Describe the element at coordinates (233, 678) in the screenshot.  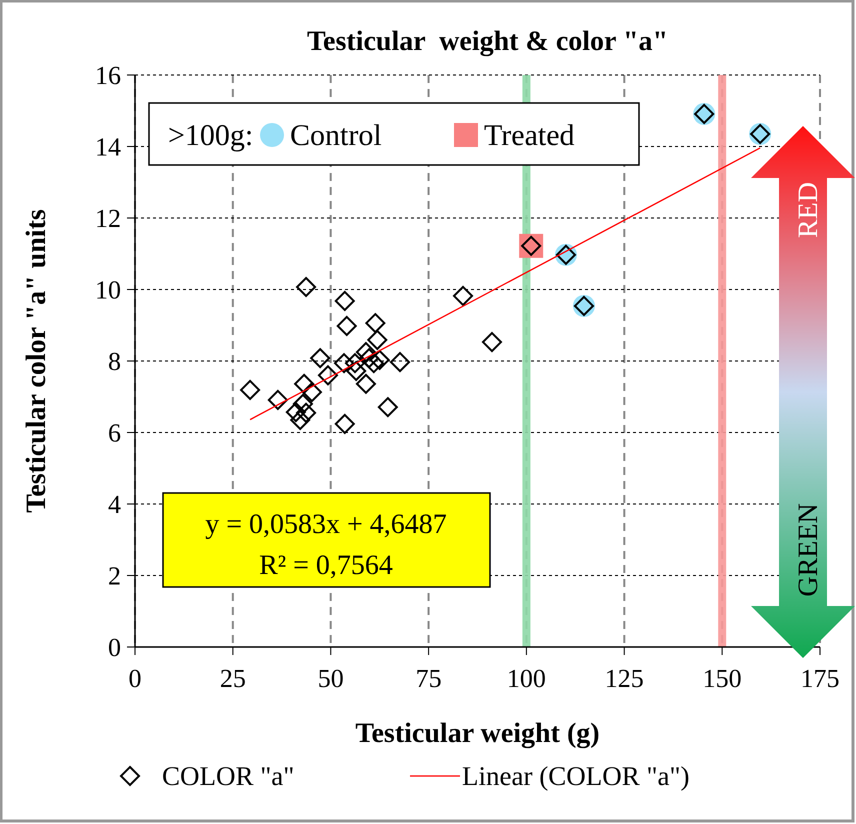
I see `x-tick-label: 25` at that location.